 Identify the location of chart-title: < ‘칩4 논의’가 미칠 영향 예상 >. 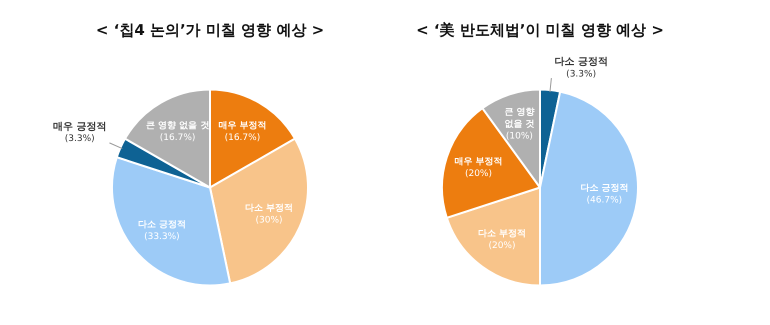
(210, 29).